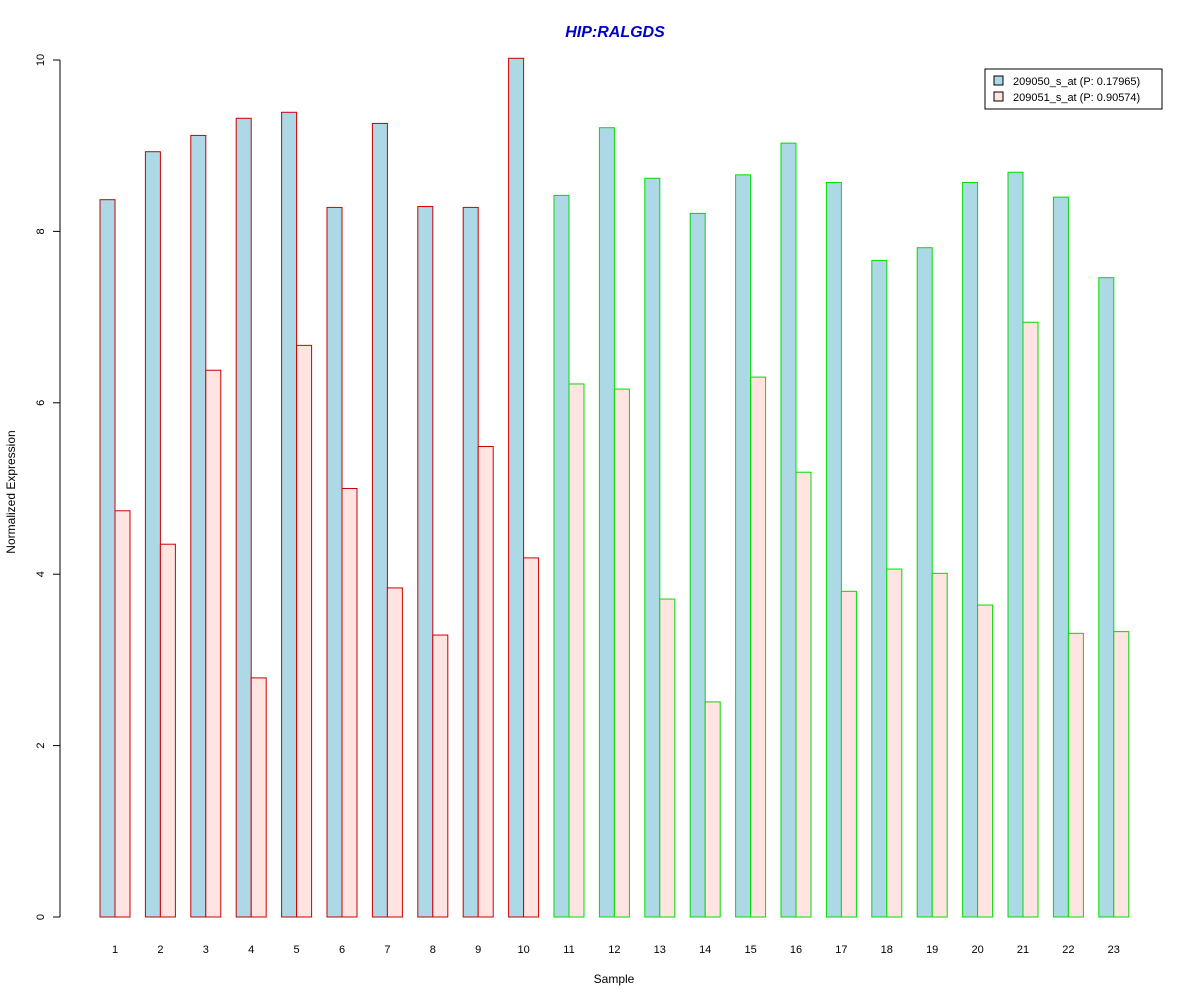 The width and height of the screenshot is (1200, 1000). I want to click on y-tick-label-10: 10, so click(41, 60).